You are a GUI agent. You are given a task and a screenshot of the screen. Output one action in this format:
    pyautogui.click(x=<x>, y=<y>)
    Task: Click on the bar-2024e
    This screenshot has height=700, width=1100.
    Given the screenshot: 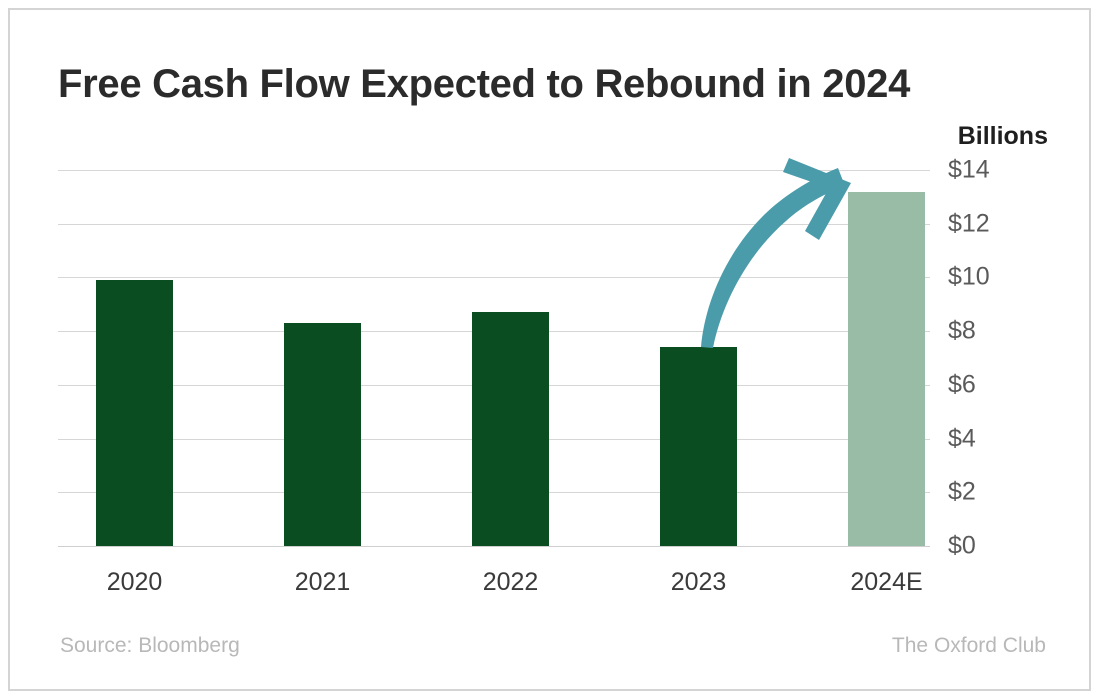 What is the action you would take?
    pyautogui.click(x=886, y=368)
    